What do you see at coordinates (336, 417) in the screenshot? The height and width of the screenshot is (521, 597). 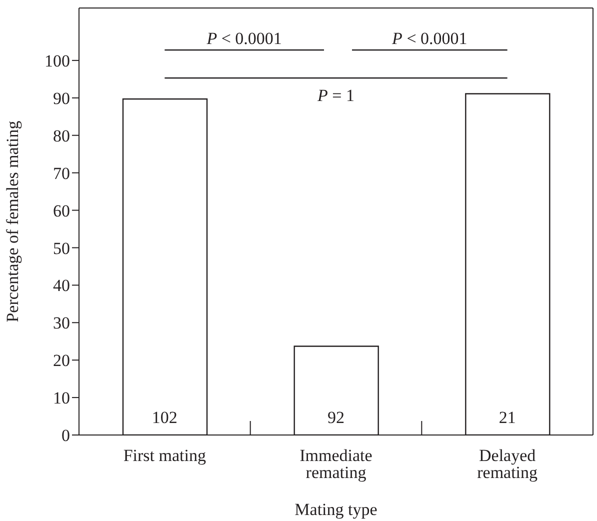 I see `annotation: 92` at bounding box center [336, 417].